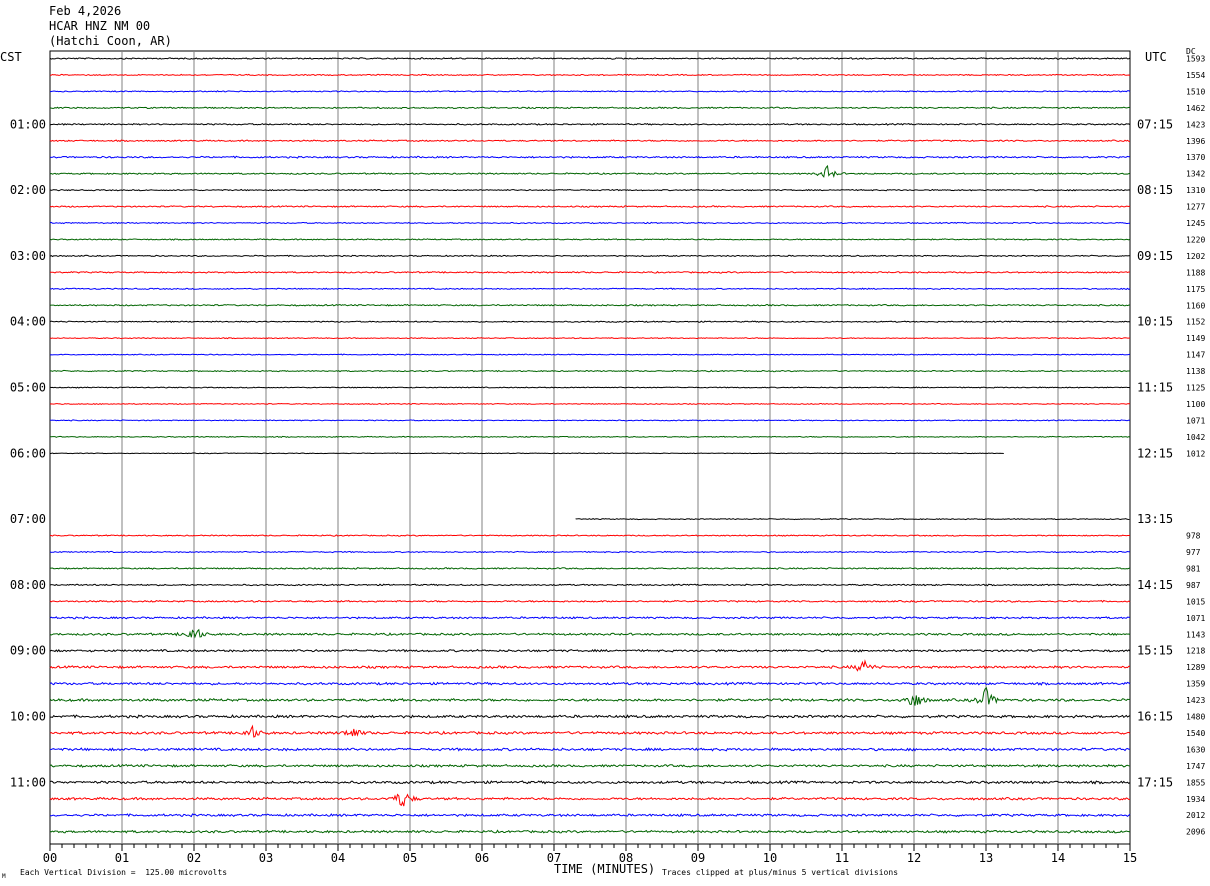  Describe the element at coordinates (1155, 322) in the screenshot. I see `utc-time-label: 10:15` at that location.